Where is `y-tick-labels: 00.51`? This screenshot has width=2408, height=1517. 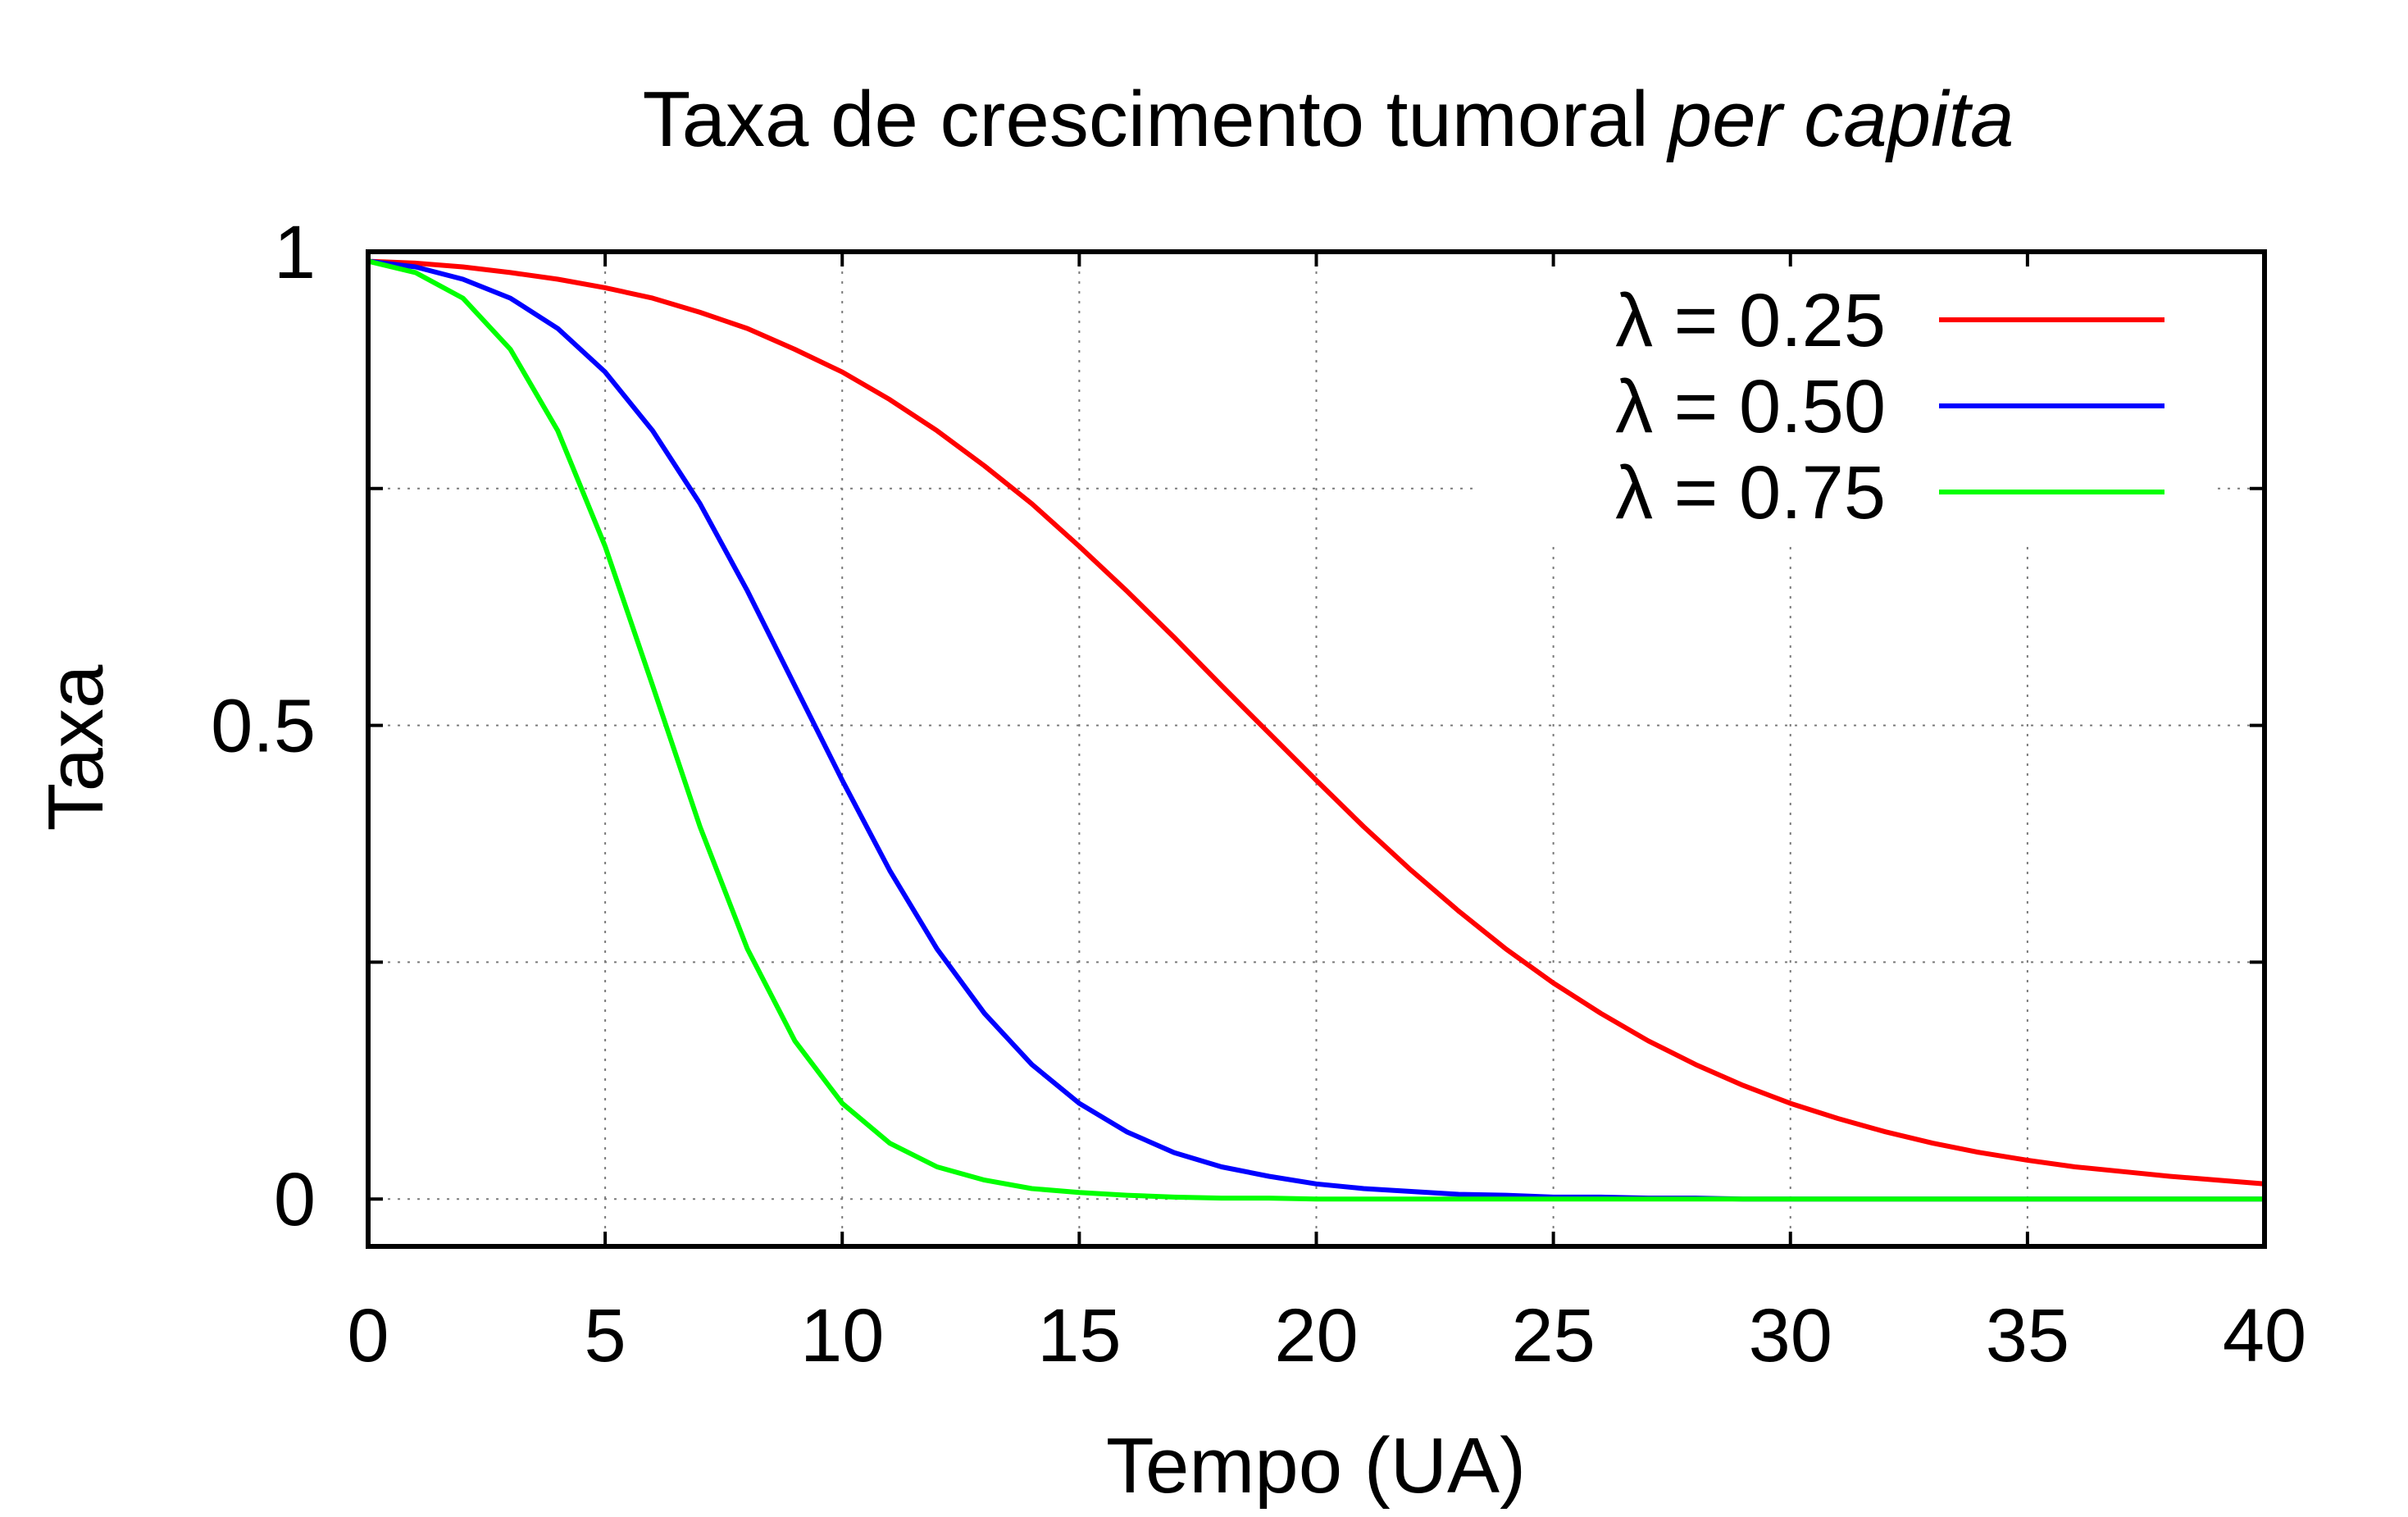
y-tick-labels: 00.51 is located at coordinates (263, 726).